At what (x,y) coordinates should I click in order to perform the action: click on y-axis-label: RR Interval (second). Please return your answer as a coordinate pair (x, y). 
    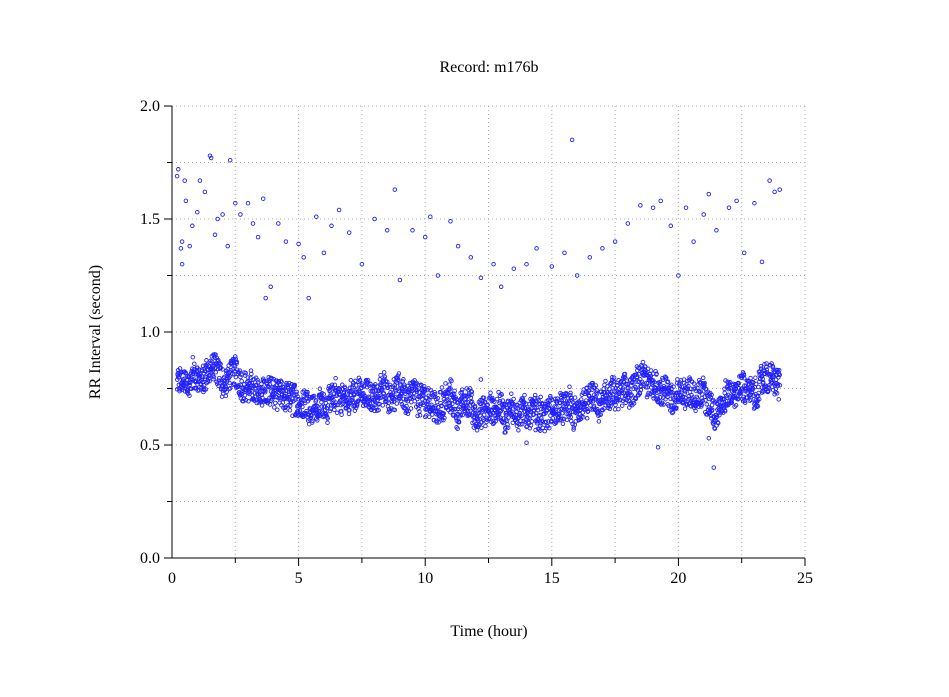
    Looking at the image, I should click on (95, 332).